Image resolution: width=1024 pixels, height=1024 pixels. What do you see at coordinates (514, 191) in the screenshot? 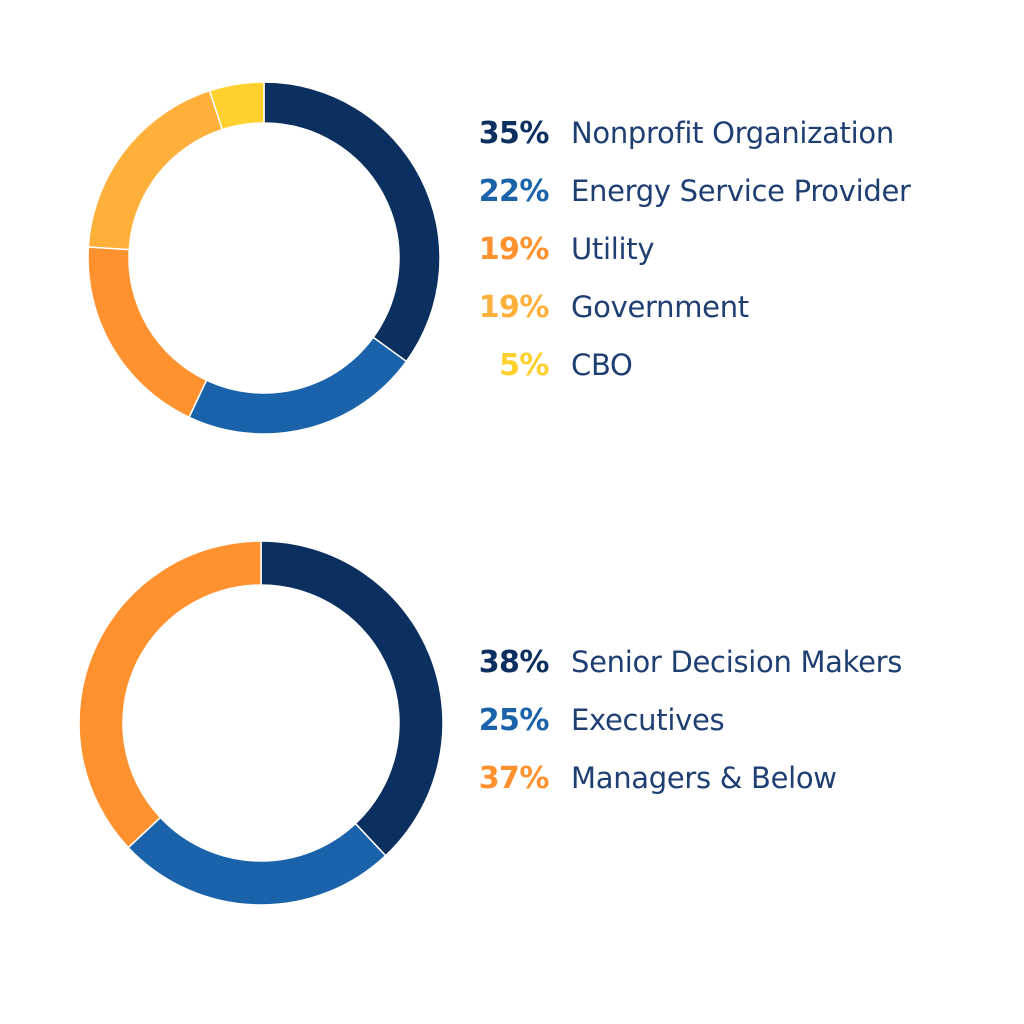
I see `legend-value: 22%` at bounding box center [514, 191].